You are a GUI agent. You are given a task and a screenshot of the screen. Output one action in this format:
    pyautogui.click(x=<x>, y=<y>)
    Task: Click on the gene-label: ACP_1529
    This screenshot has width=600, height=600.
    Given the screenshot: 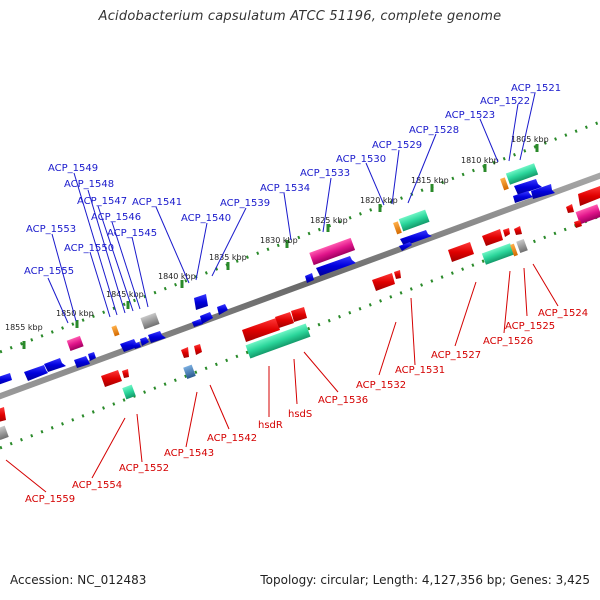 What is the action you would take?
    pyautogui.click(x=397, y=145)
    